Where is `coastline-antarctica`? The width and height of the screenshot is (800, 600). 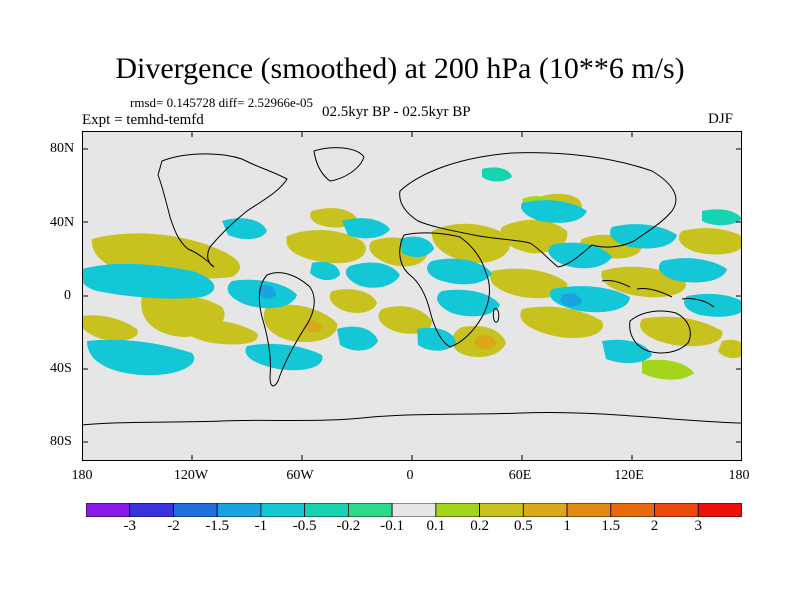 coastline-antarctica is located at coordinates (412, 418).